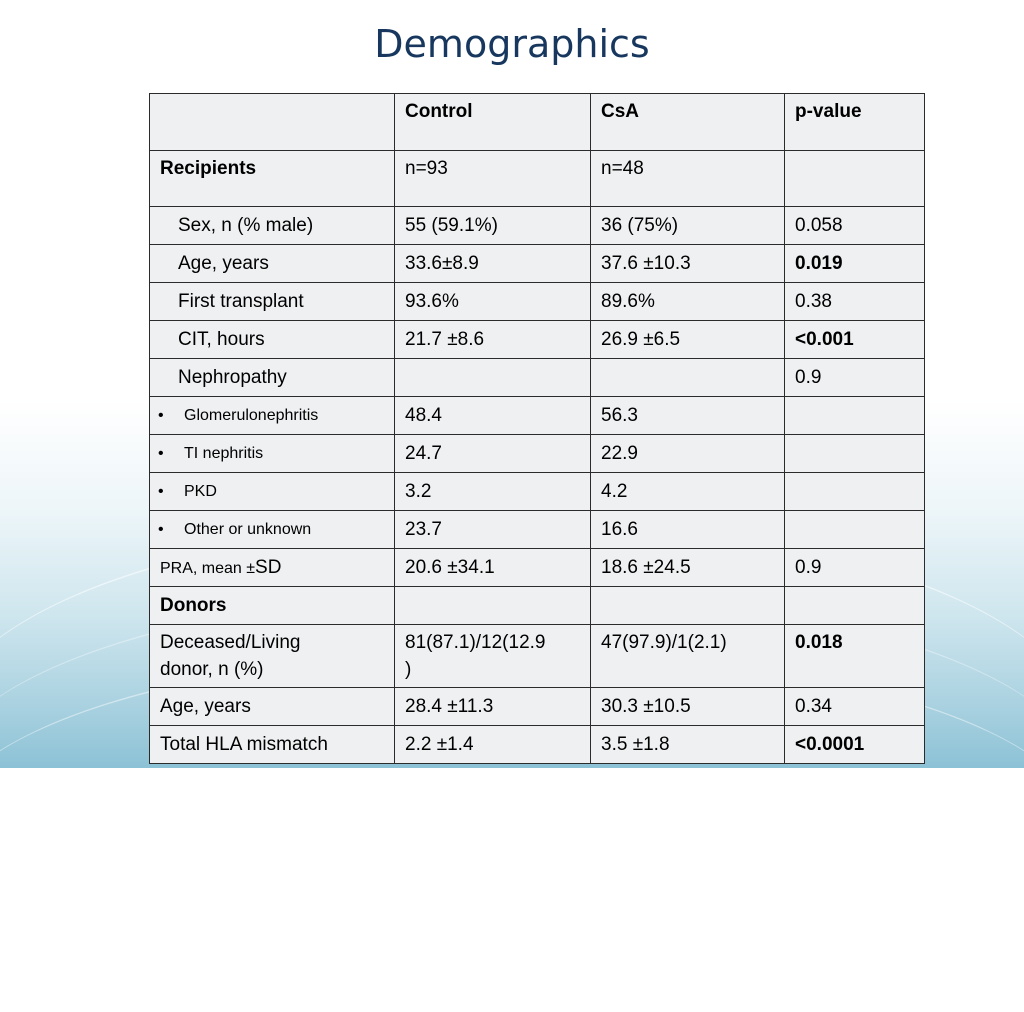 This screenshot has height=1012, width=1024. I want to click on cell-control: 55 (59.1%), so click(492, 225).